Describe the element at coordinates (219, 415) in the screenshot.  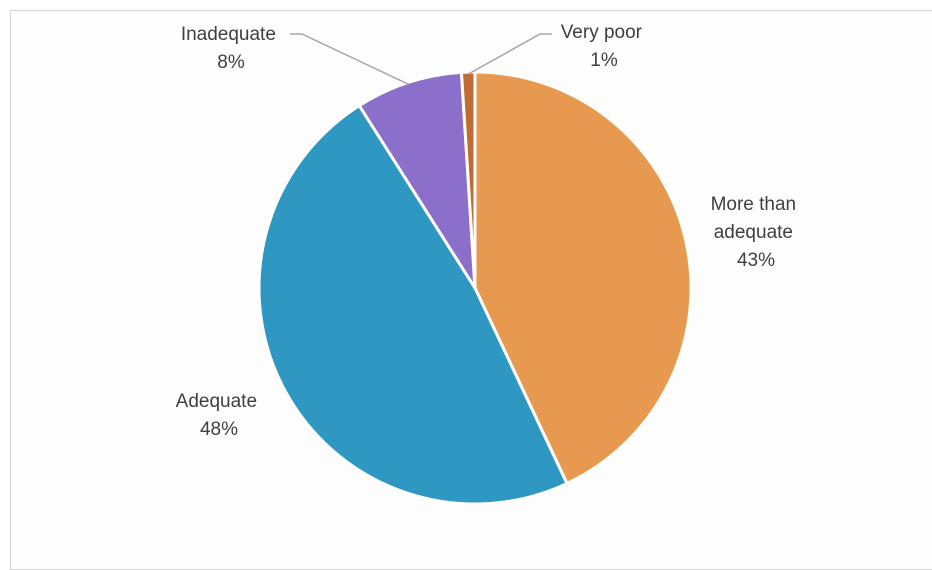
I see `slice-label-adequate: Adequate 48%` at that location.